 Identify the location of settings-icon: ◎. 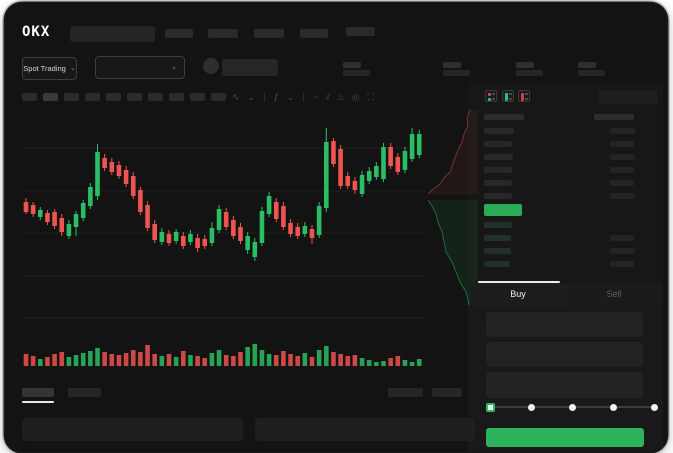
(355, 96).